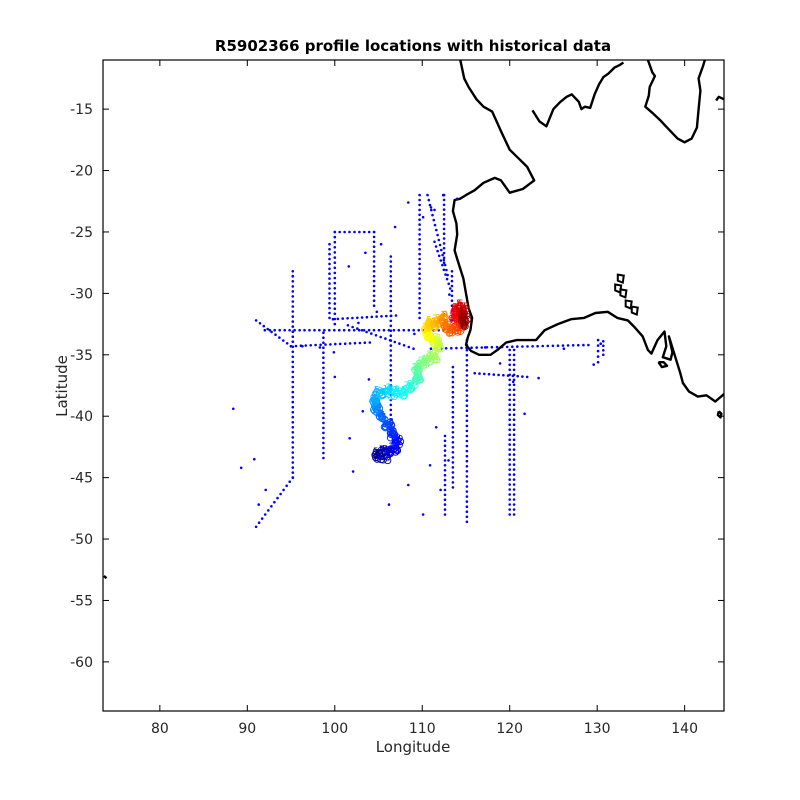 The height and width of the screenshot is (800, 800). I want to click on island, so click(628, 304).